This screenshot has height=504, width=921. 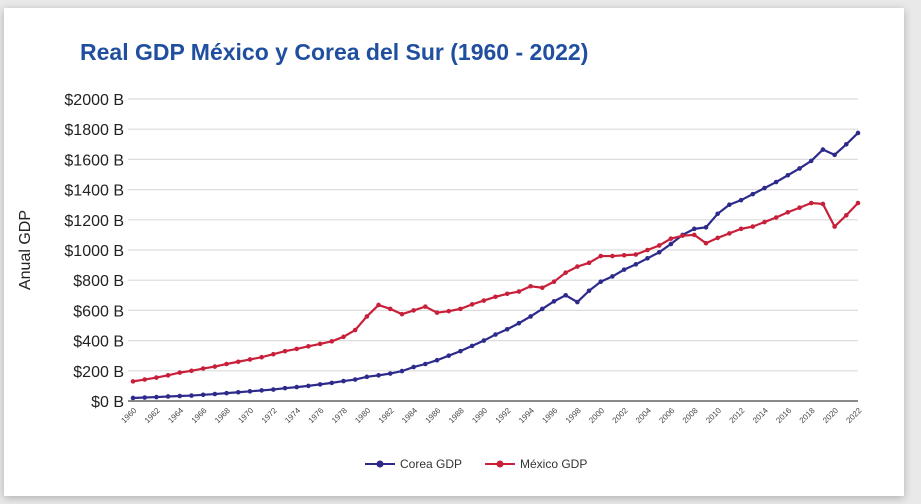 What do you see at coordinates (573, 415) in the screenshot?
I see `x-tick-label: 1998` at bounding box center [573, 415].